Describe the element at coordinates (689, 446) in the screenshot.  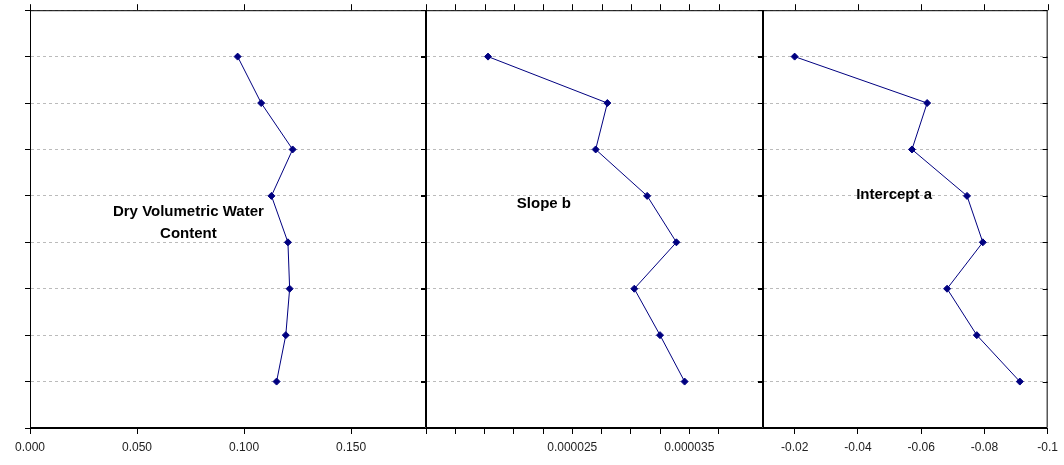
I see `x-tick-label: 0.000035` at that location.